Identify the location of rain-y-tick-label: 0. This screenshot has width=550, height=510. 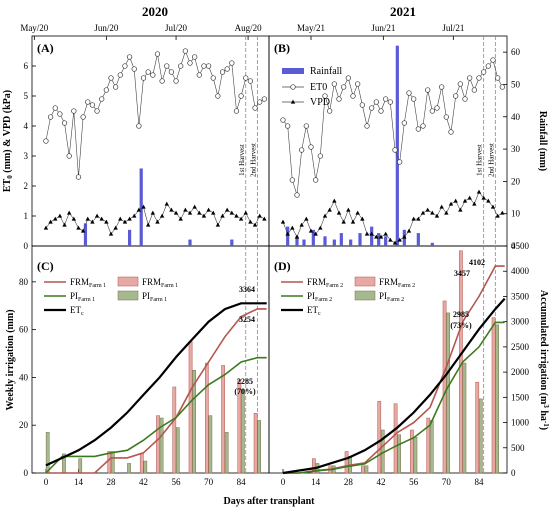
(513, 246).